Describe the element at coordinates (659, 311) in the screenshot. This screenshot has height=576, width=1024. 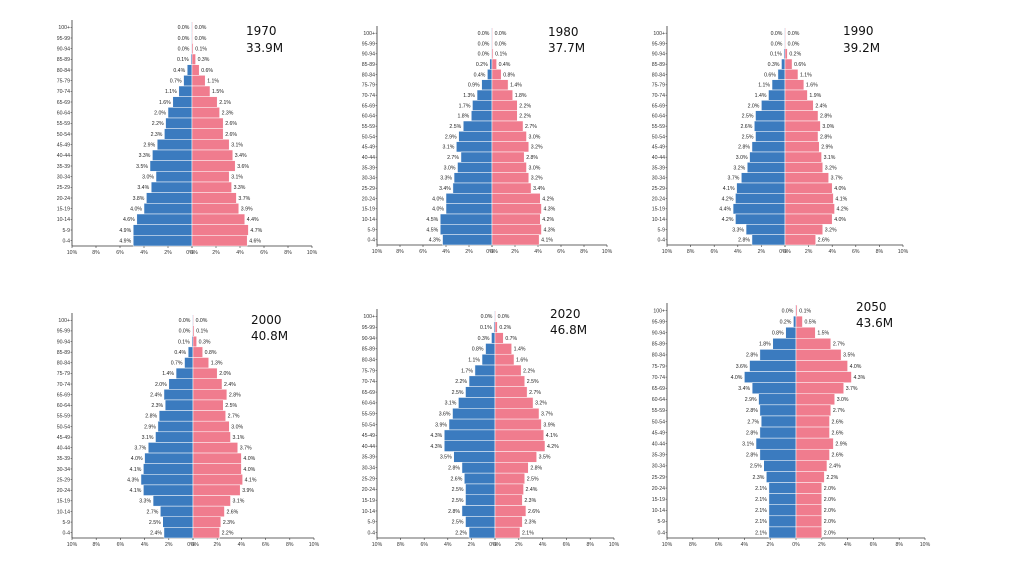
I see `age-group-label: 100+` at that location.